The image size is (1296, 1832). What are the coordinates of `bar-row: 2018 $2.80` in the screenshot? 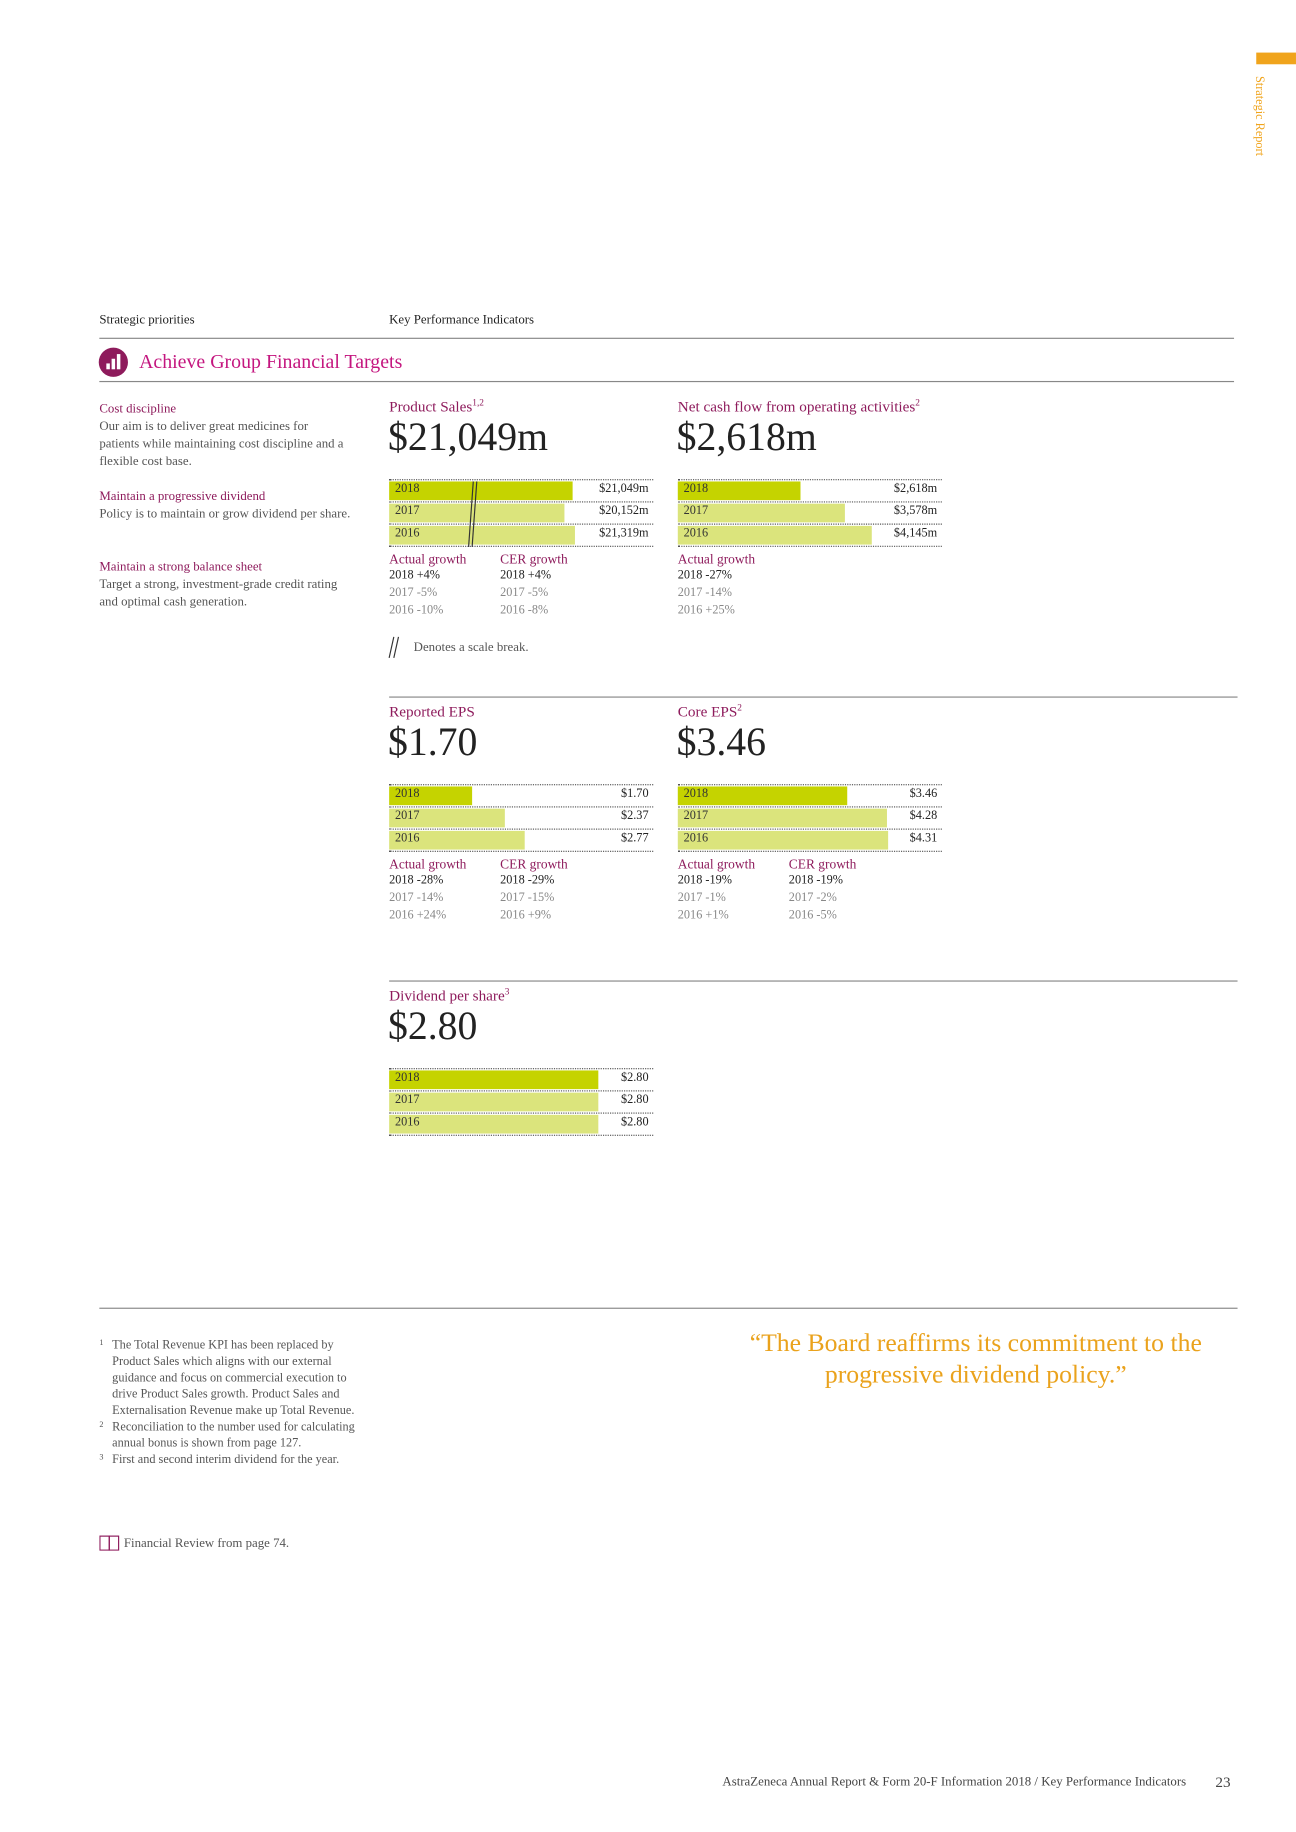 It's located at (521, 1080).